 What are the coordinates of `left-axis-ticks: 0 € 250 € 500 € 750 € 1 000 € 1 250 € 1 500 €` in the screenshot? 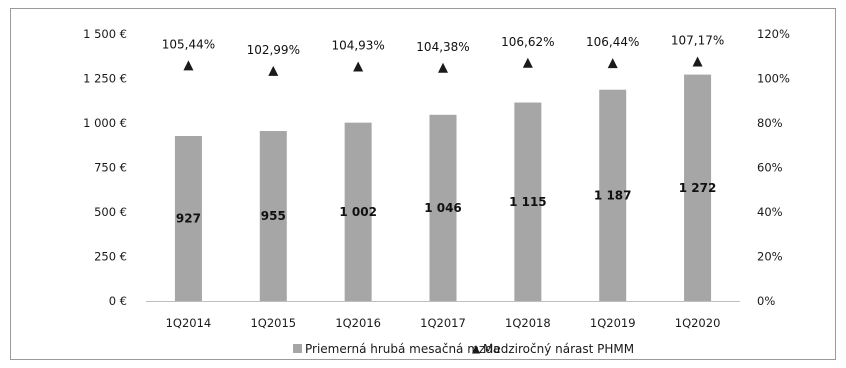 It's located at (105, 167).